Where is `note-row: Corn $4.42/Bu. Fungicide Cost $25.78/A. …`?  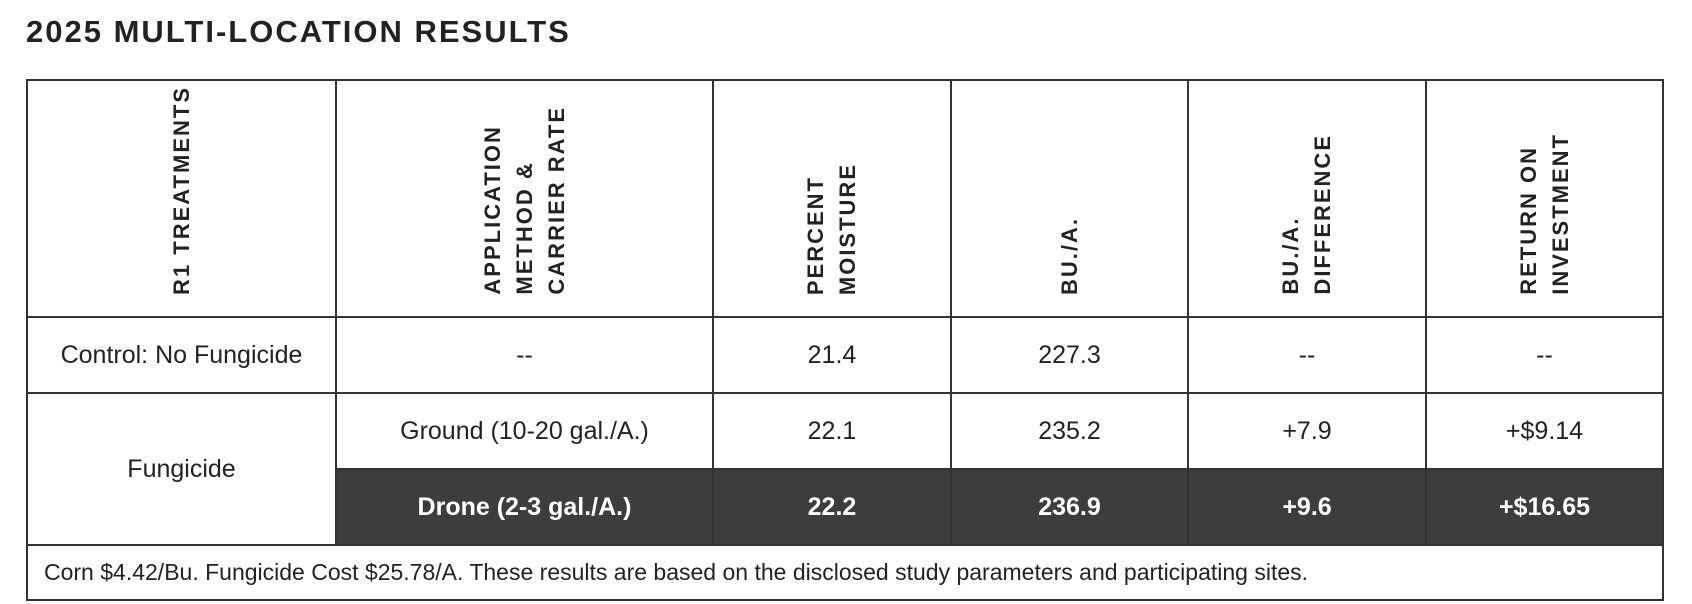 note-row: Corn $4.42/Bu. Fungicide Cost $25.78/A. … is located at coordinates (845, 572).